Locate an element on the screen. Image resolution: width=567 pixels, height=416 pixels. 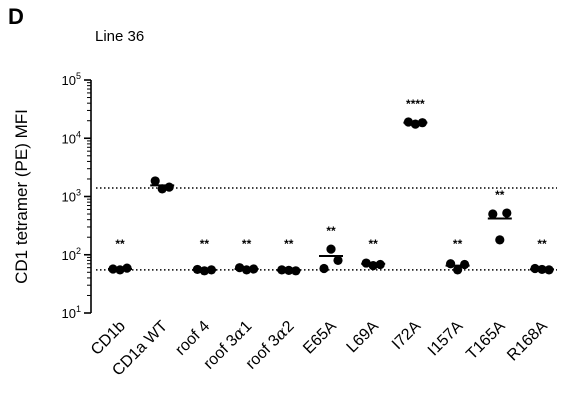
y-tick-label: 10² is located at coordinates (71, 254).